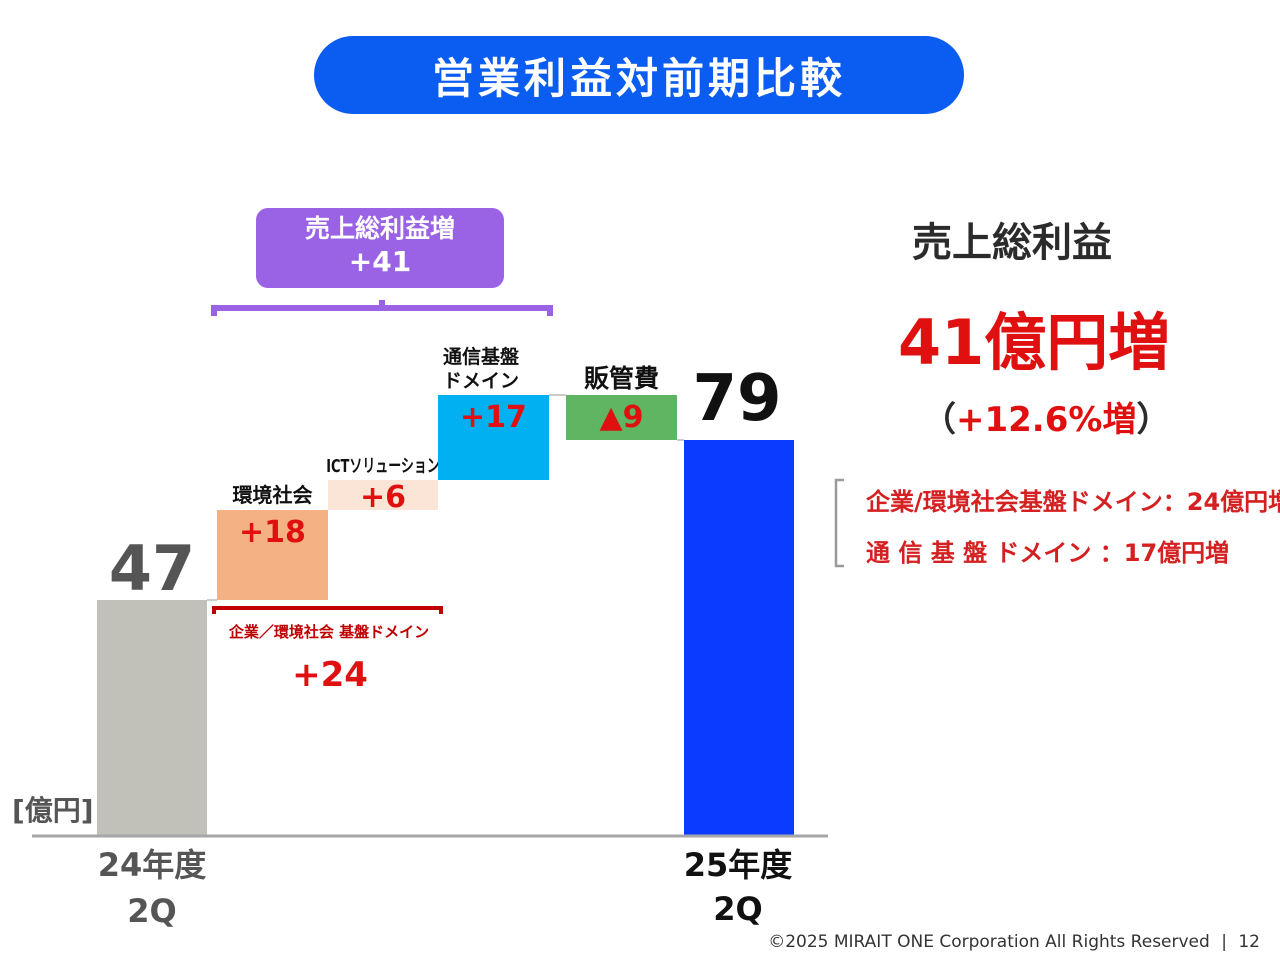  Describe the element at coordinates (739, 637) in the screenshot. I see `bar-end` at that location.